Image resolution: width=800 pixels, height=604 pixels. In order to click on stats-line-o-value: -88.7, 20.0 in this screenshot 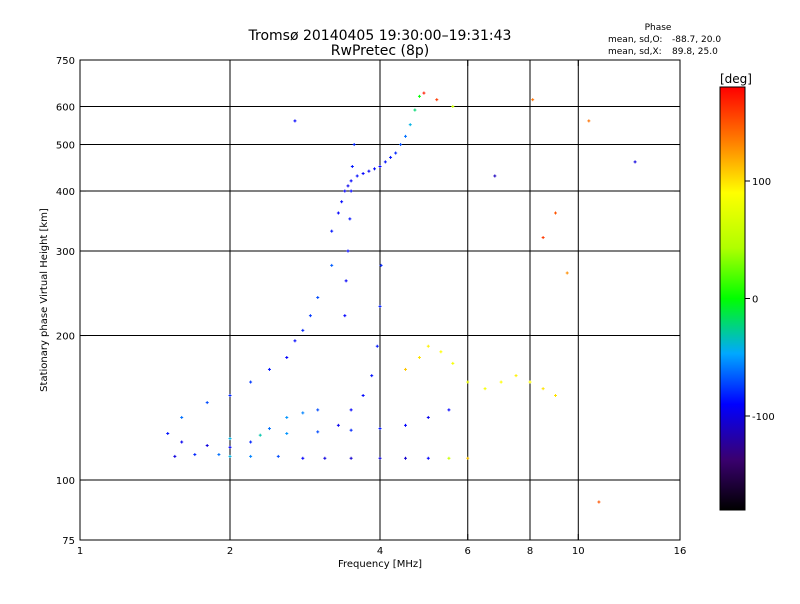, I will do `click(696, 40)`.